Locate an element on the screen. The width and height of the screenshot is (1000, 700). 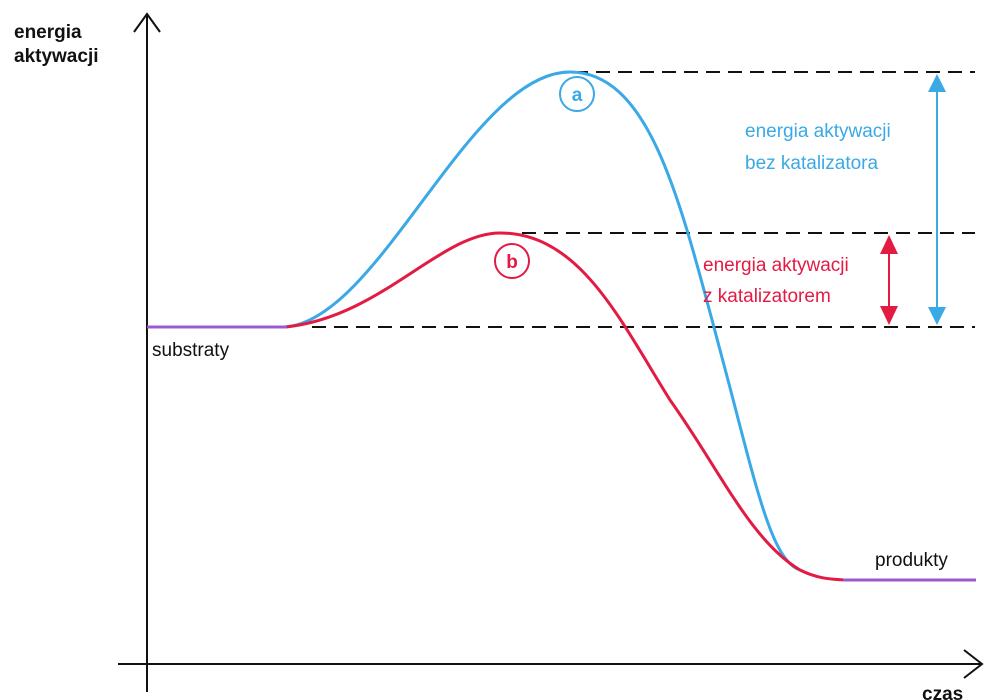
y-axis-arrowhead is located at coordinates (147, 22).